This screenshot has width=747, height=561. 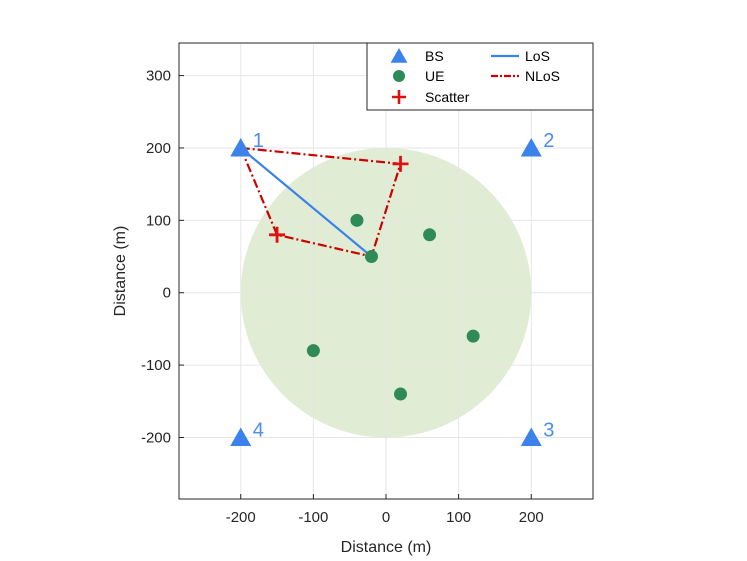 I want to click on x-axis-title: Distance (m), so click(x=386, y=547).